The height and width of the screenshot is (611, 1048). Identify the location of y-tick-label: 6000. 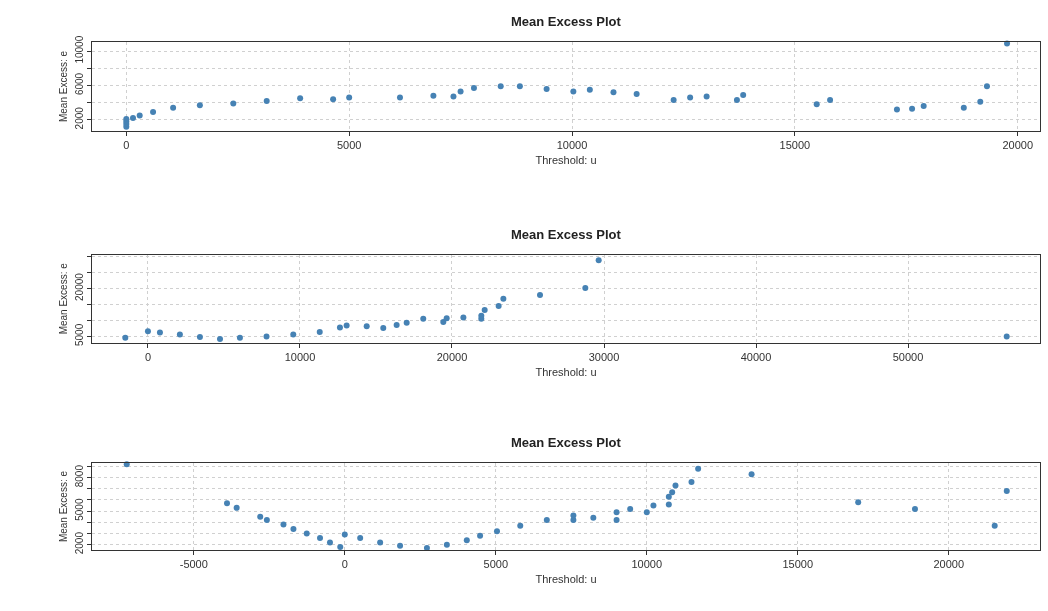
(79, 84).